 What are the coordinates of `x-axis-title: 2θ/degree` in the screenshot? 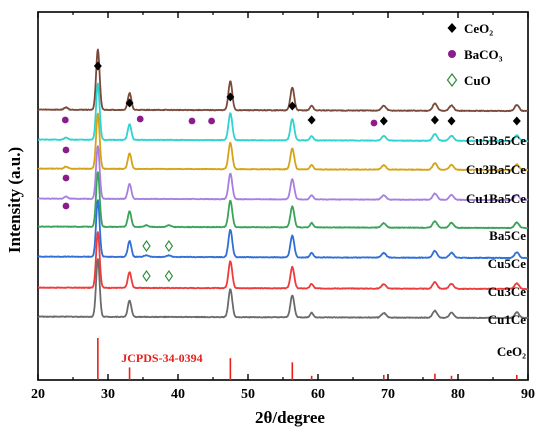 It's located at (290, 417).